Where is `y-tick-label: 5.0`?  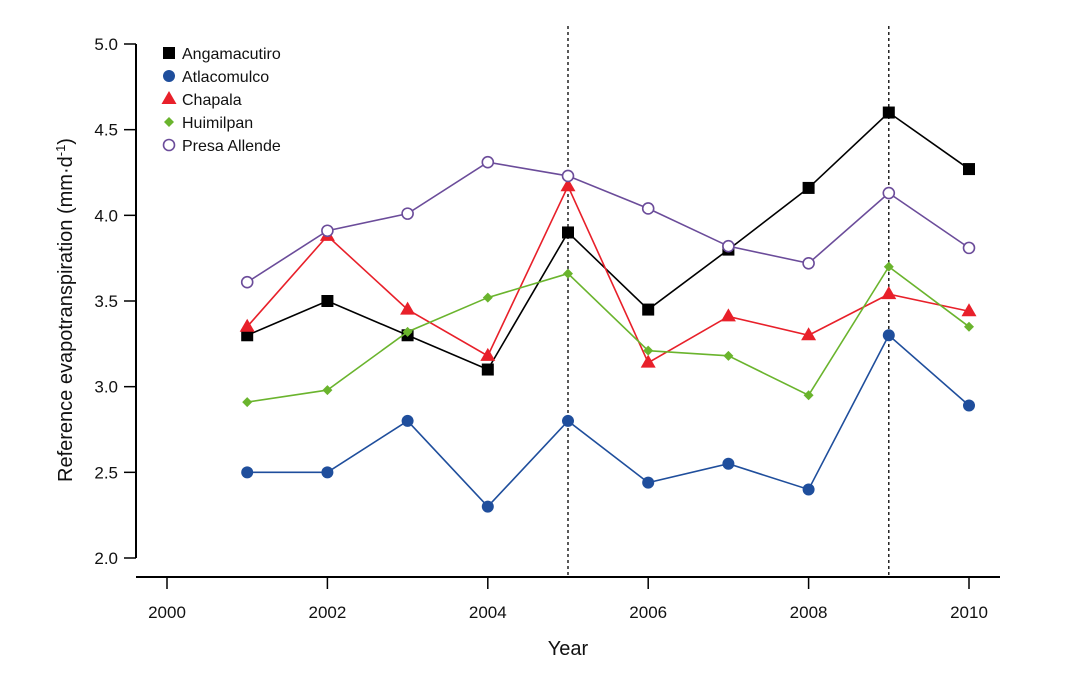 y-tick-label: 5.0 is located at coordinates (106, 44).